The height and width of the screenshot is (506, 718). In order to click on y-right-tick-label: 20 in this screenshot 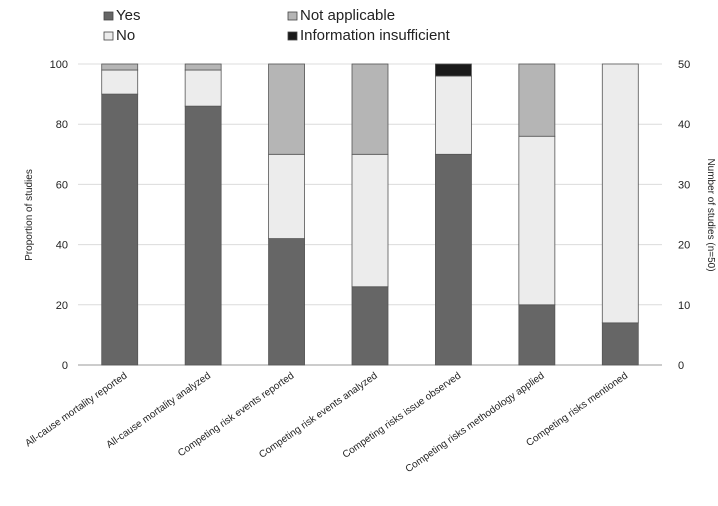, I will do `click(684, 246)`.